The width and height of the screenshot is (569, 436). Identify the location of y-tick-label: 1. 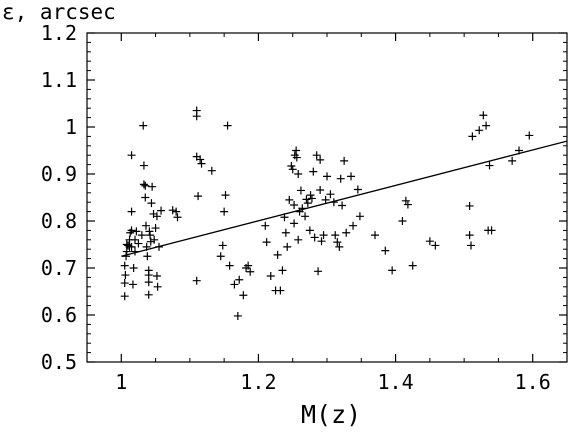
(71, 127).